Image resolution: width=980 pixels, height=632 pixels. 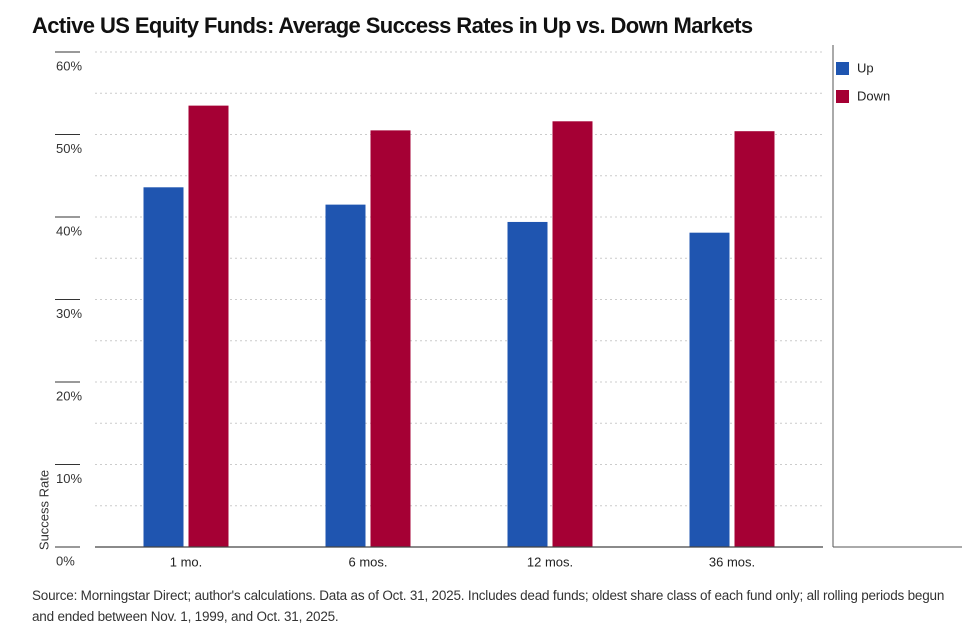 What do you see at coordinates (69, 395) in the screenshot?
I see `y-tick-label: 20%` at bounding box center [69, 395].